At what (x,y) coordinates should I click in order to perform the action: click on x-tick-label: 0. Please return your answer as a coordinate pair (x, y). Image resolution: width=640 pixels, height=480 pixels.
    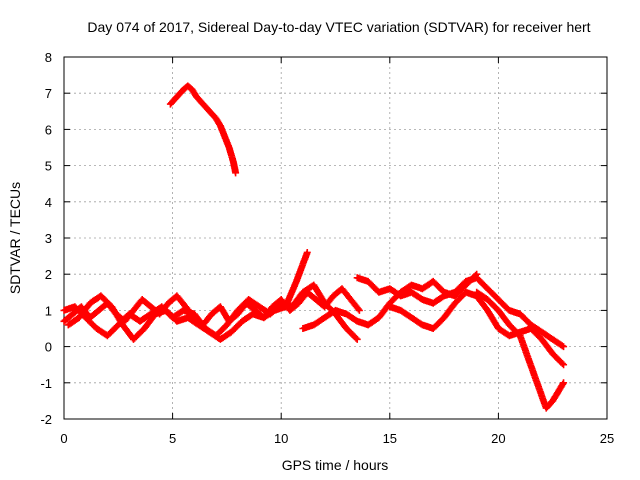
    Looking at the image, I should click on (63, 438).